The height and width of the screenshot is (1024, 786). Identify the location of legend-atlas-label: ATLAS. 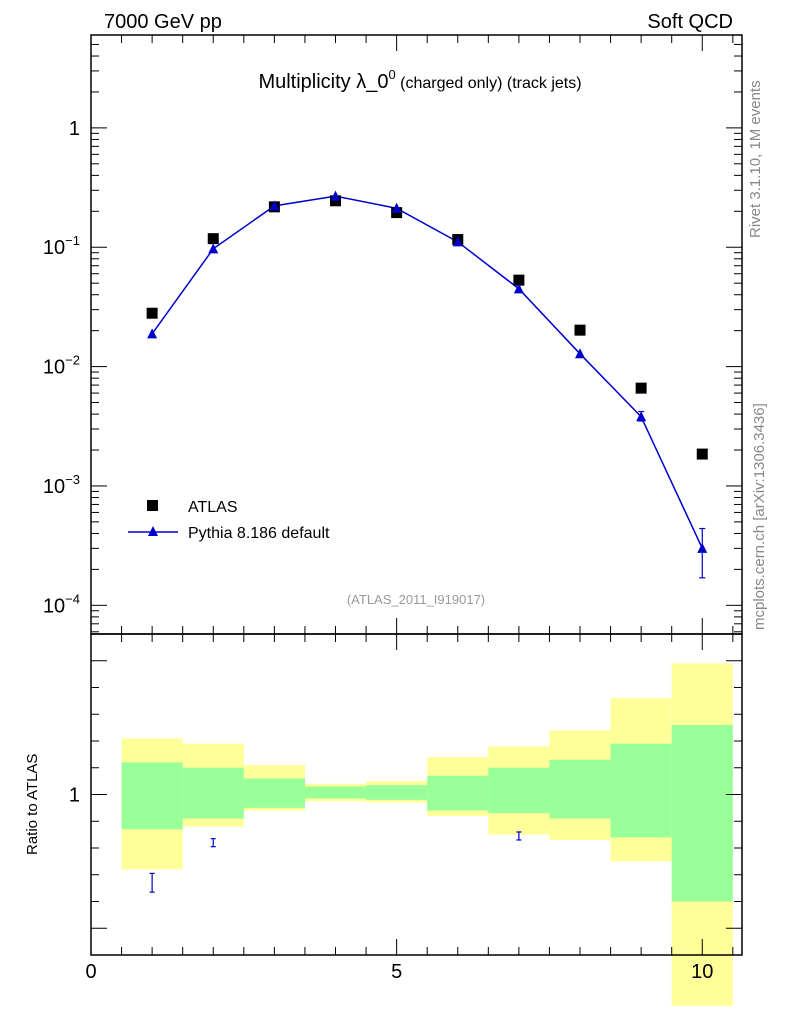
(213, 507).